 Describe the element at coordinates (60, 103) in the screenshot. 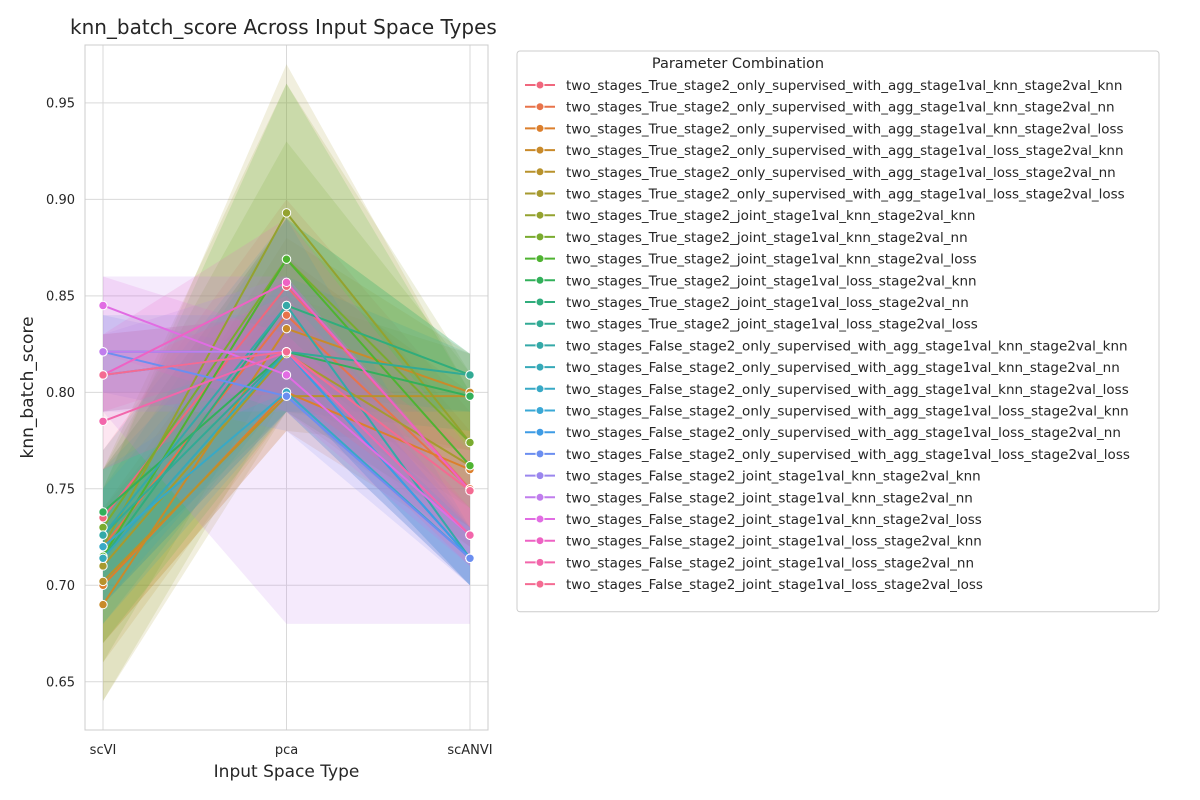

I see `y-tick-label: 0.95` at that location.